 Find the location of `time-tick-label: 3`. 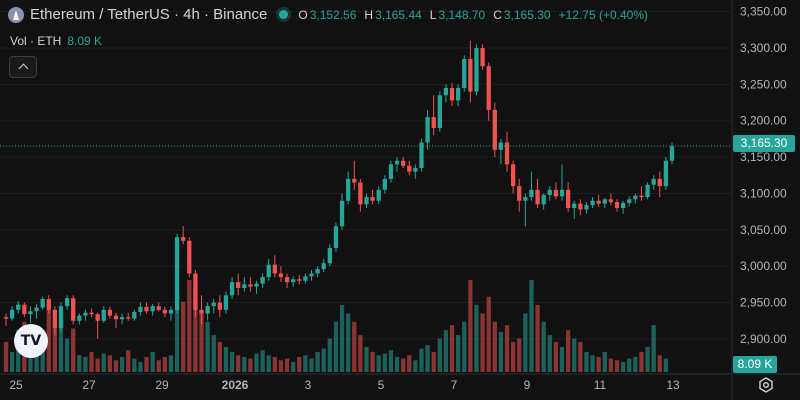

time-tick-label: 3 is located at coordinates (308, 385).